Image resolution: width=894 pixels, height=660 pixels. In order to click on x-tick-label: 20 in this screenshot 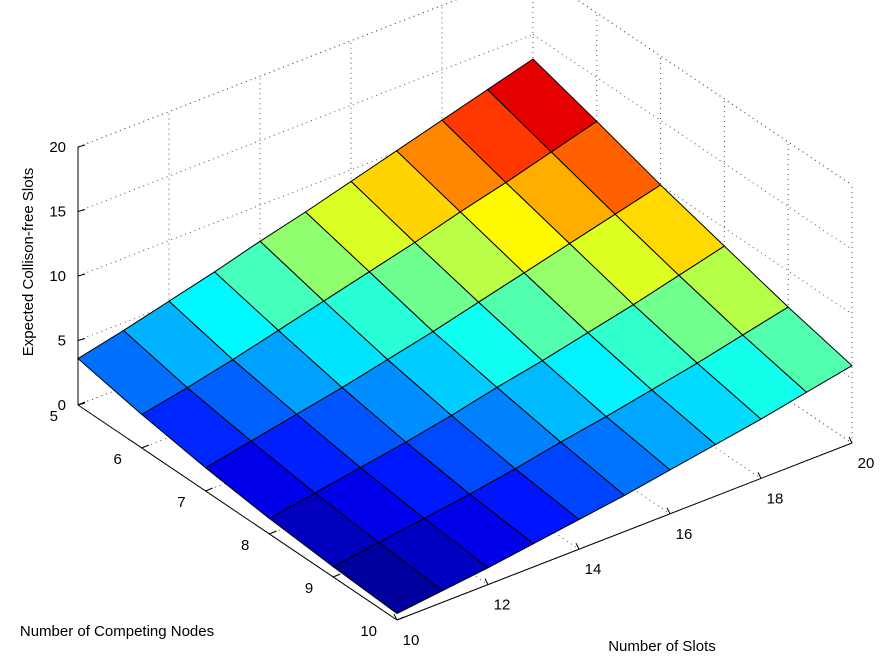, I will do `click(866, 463)`.